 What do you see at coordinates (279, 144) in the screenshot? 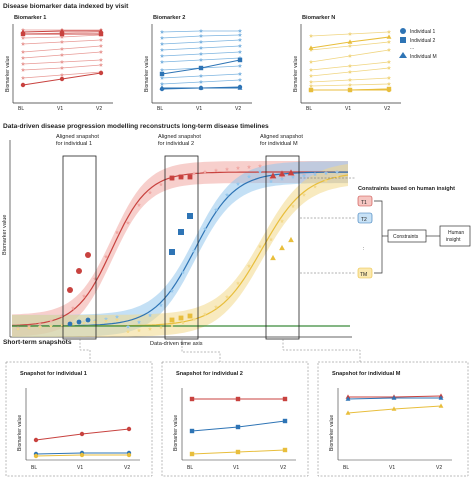
I see `snapshot-label-m-line2: for individual M` at bounding box center [279, 144].